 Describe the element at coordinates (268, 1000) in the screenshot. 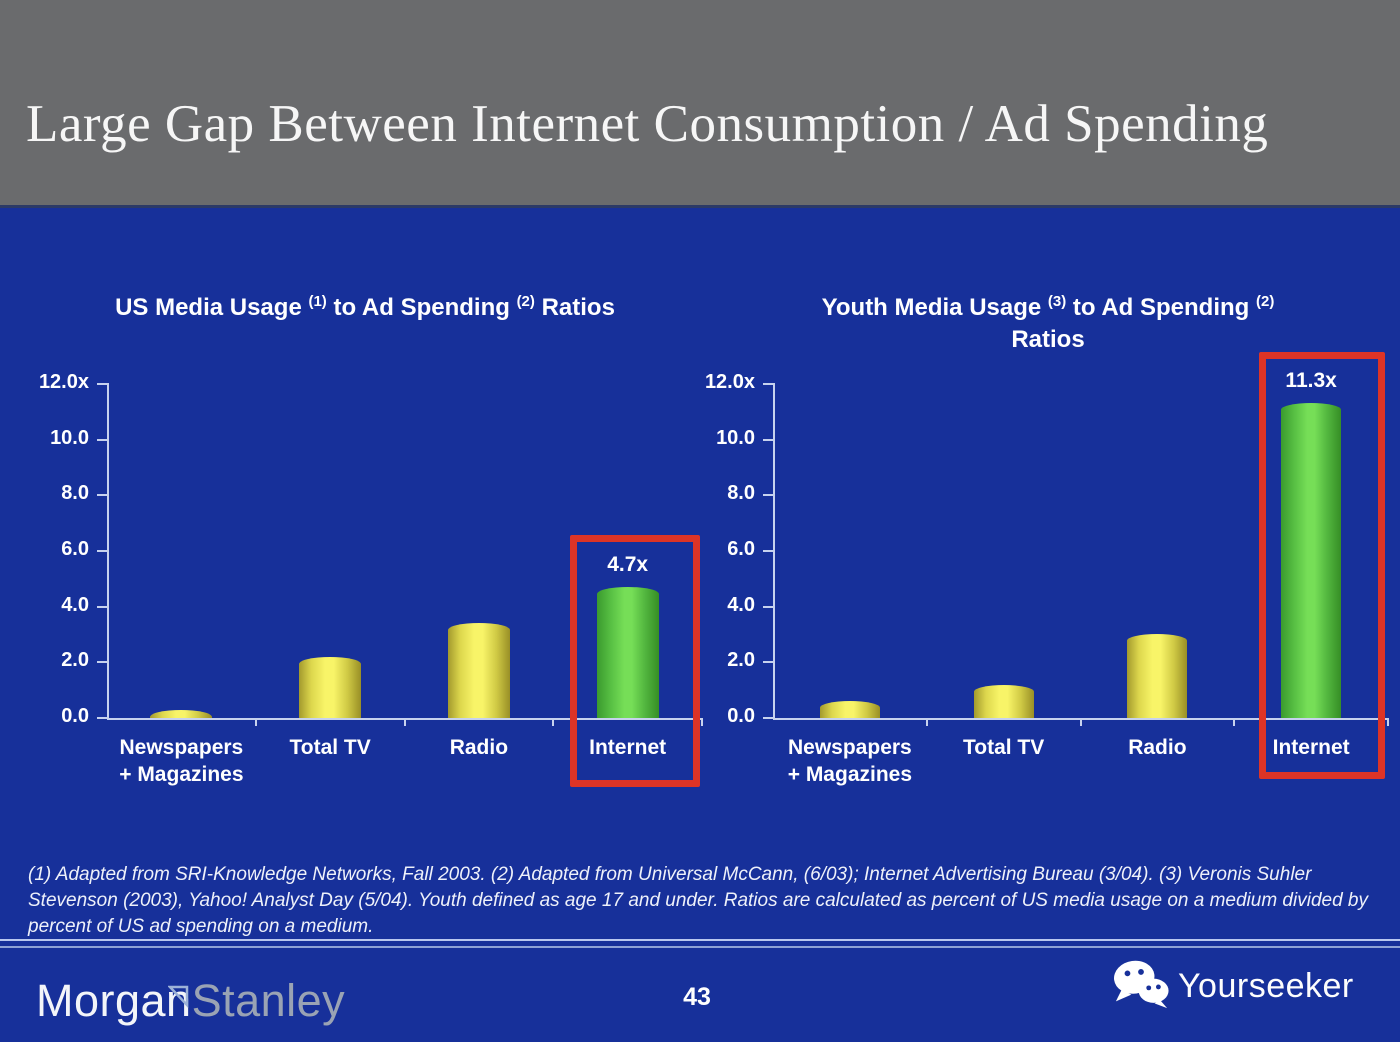

I see `logo-text-stanley: Stanley` at that location.